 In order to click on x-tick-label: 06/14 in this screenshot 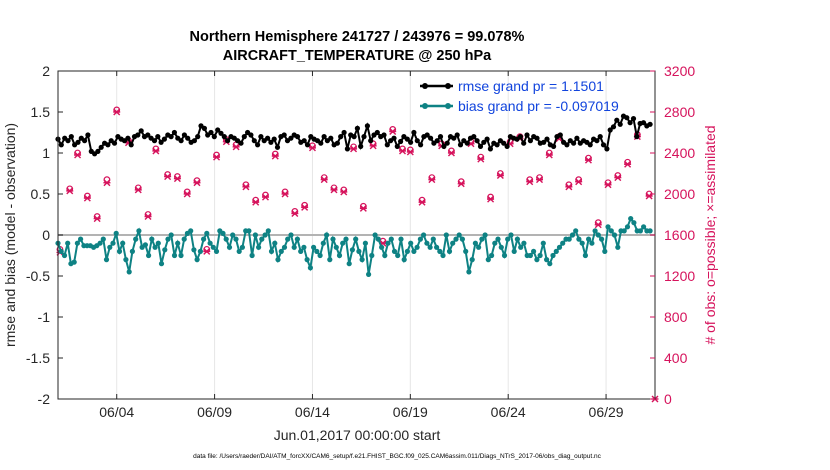, I will do `click(312, 412)`.